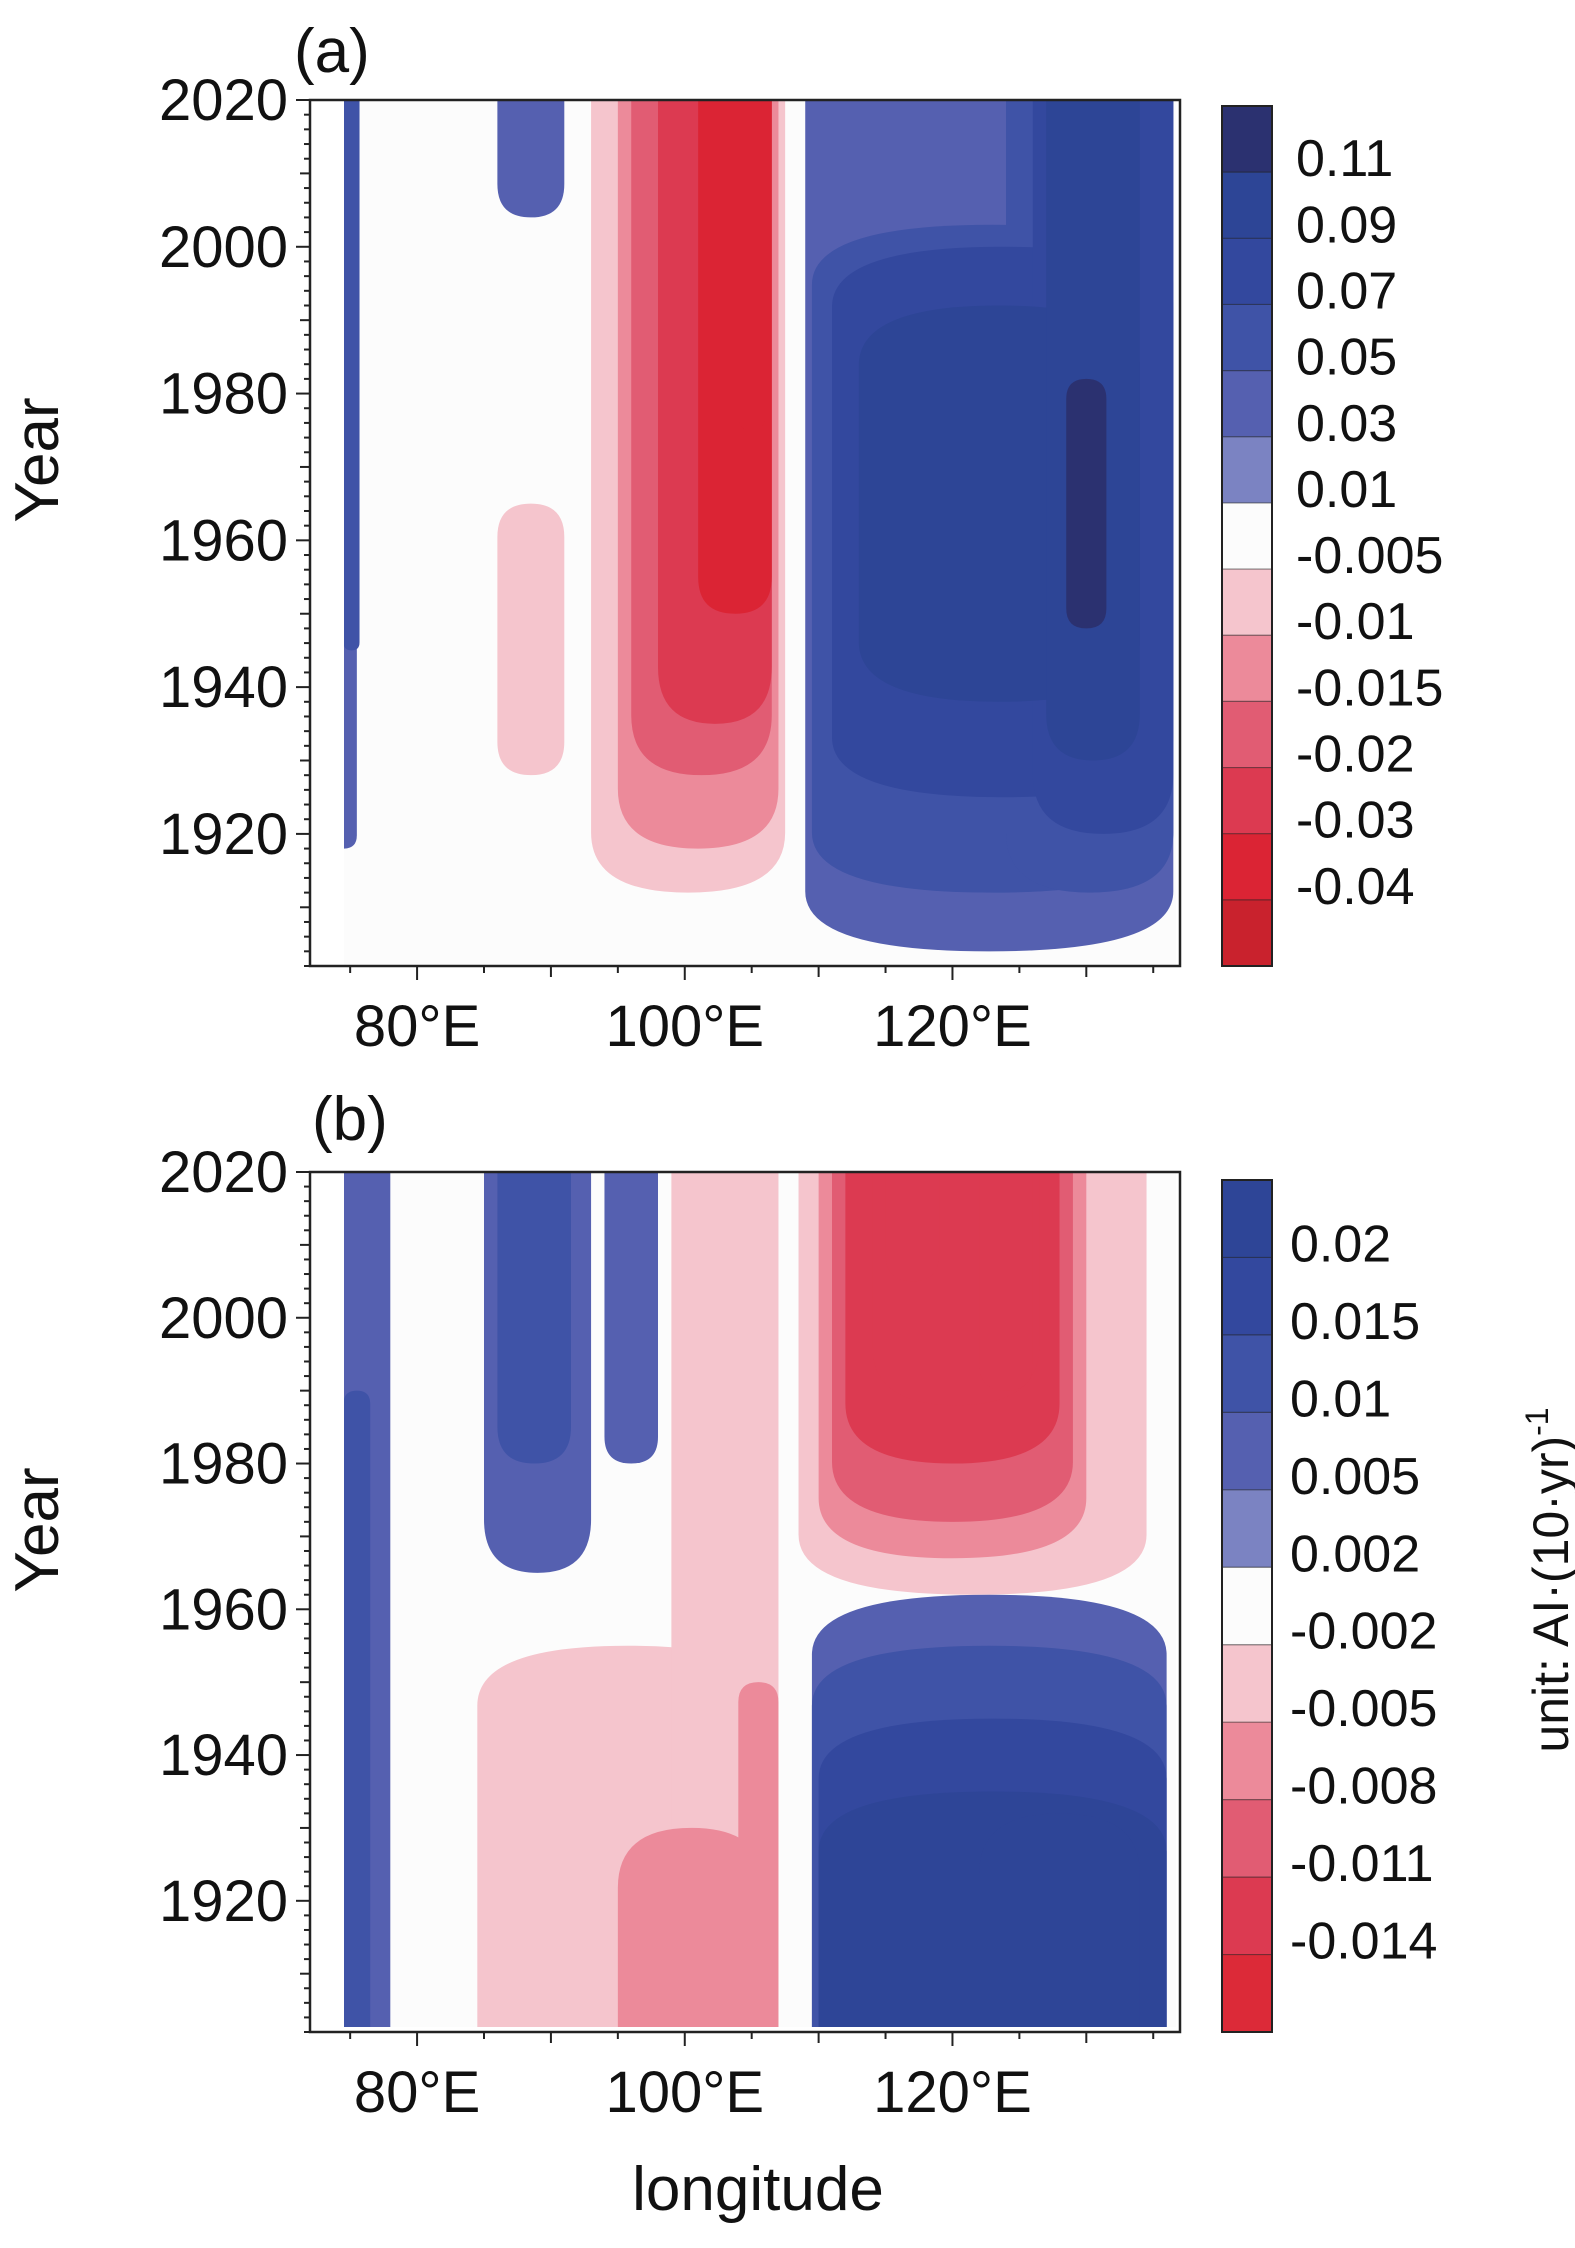 This screenshot has width=1575, height=2248. Describe the element at coordinates (1363, 1787) in the screenshot. I see `colorbar-label: -0.008` at that location.